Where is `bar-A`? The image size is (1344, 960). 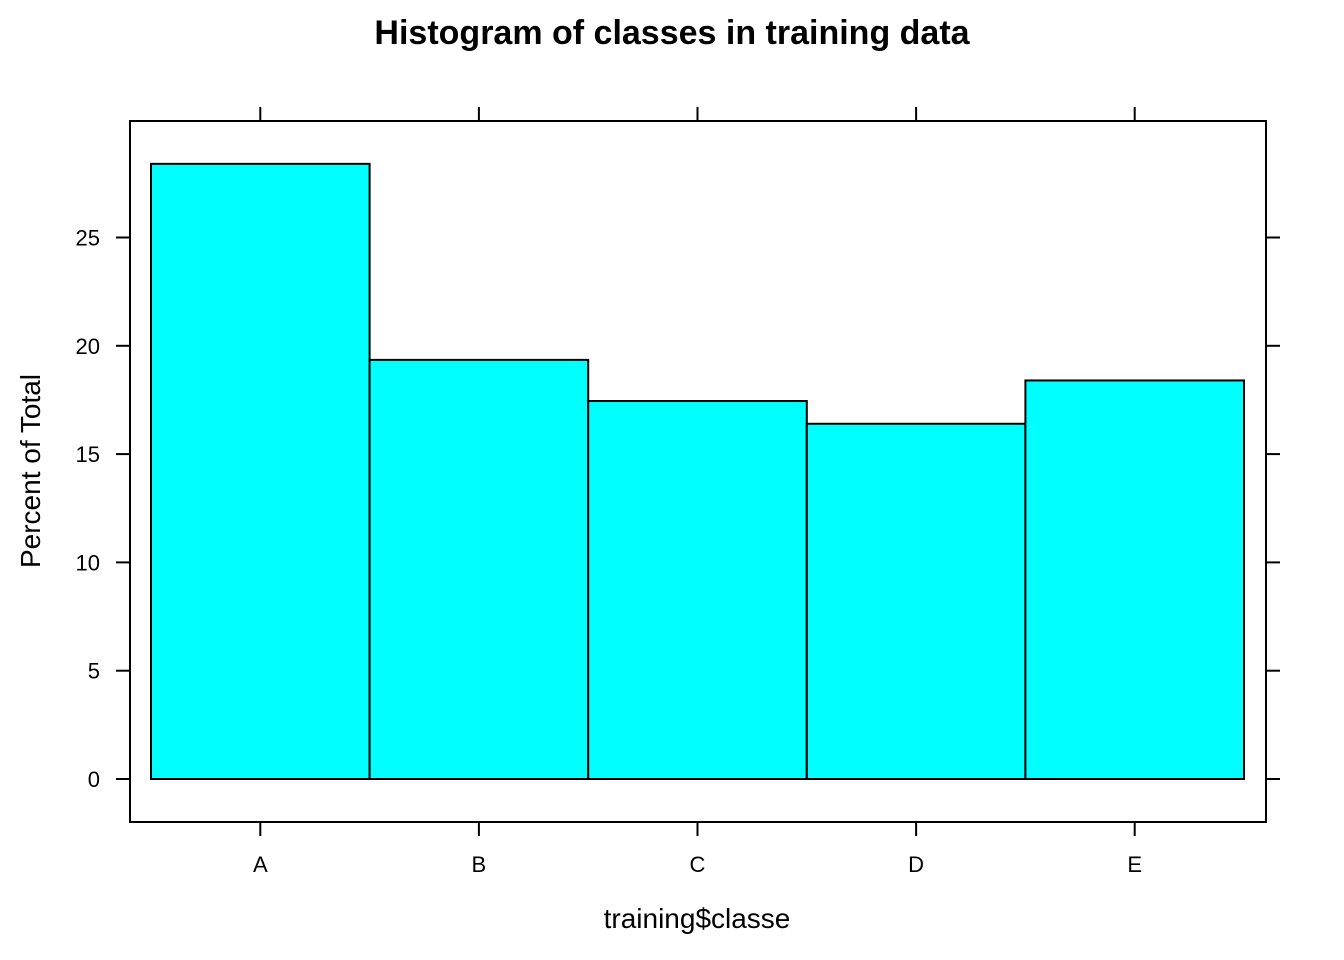
bar-A is located at coordinates (260, 471).